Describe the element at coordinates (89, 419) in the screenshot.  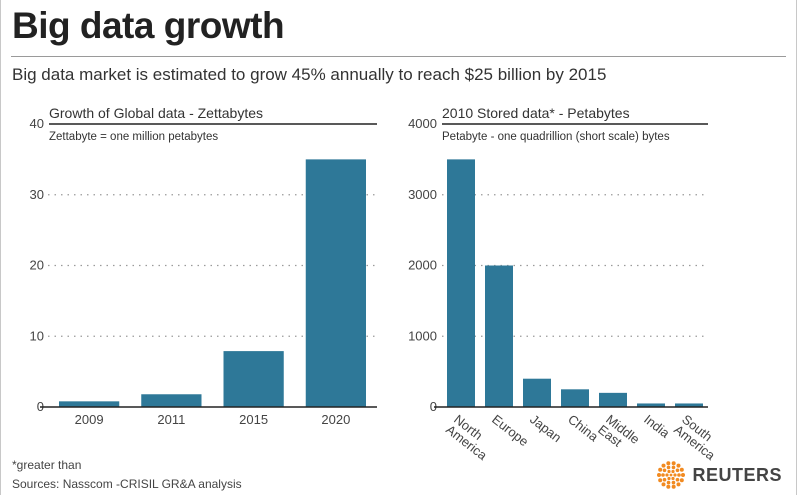
I see `x-category-label: 2009` at that location.